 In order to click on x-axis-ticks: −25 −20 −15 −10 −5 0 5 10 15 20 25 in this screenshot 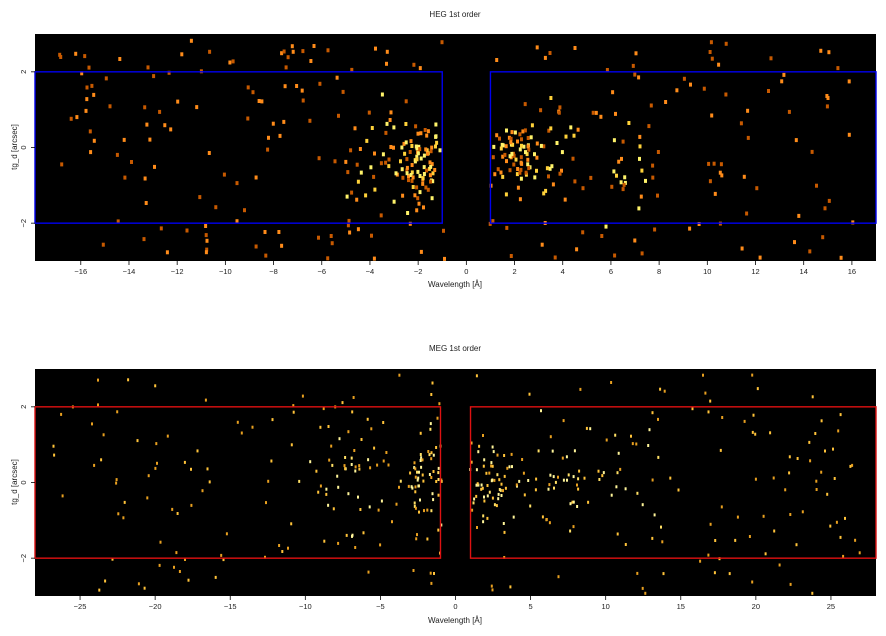, I will do `click(454, 603)`.